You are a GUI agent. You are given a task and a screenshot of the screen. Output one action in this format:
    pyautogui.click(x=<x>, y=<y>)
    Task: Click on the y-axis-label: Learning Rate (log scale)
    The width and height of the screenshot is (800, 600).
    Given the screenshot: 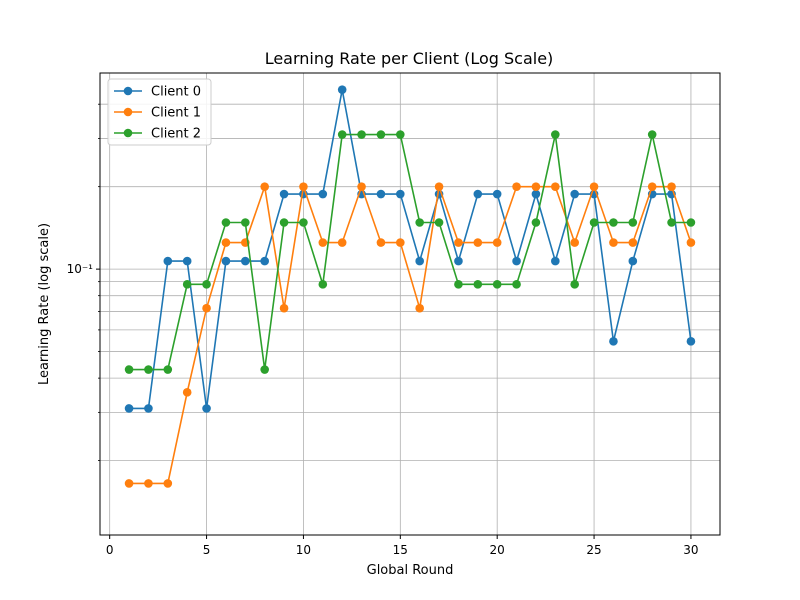 What is the action you would take?
    pyautogui.click(x=44, y=304)
    